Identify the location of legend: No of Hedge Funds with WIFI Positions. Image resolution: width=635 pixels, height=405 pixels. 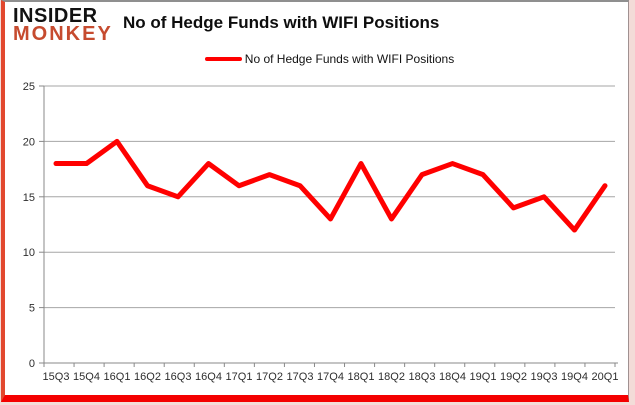
(329, 59).